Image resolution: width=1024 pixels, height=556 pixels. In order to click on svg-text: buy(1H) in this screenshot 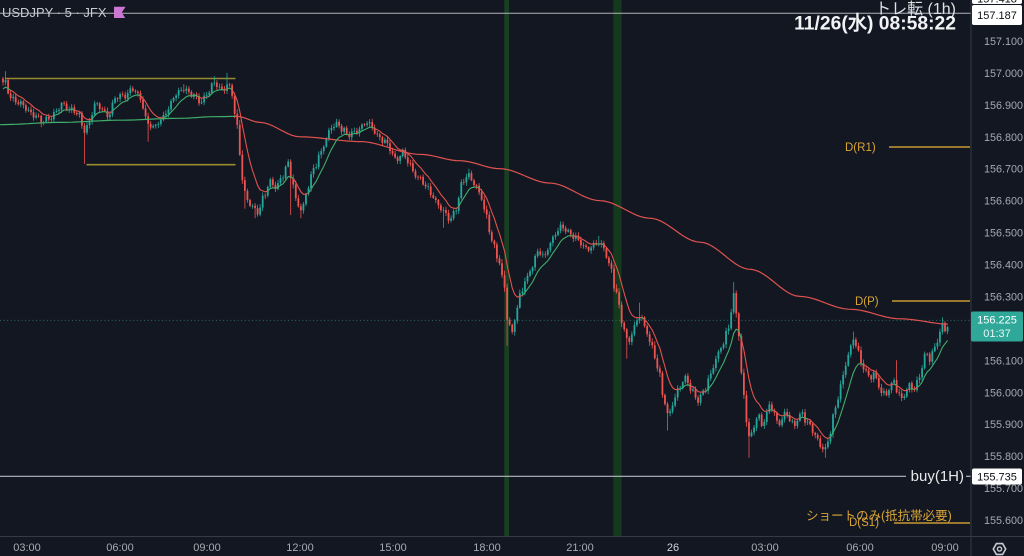, I will do `click(937, 476)`.